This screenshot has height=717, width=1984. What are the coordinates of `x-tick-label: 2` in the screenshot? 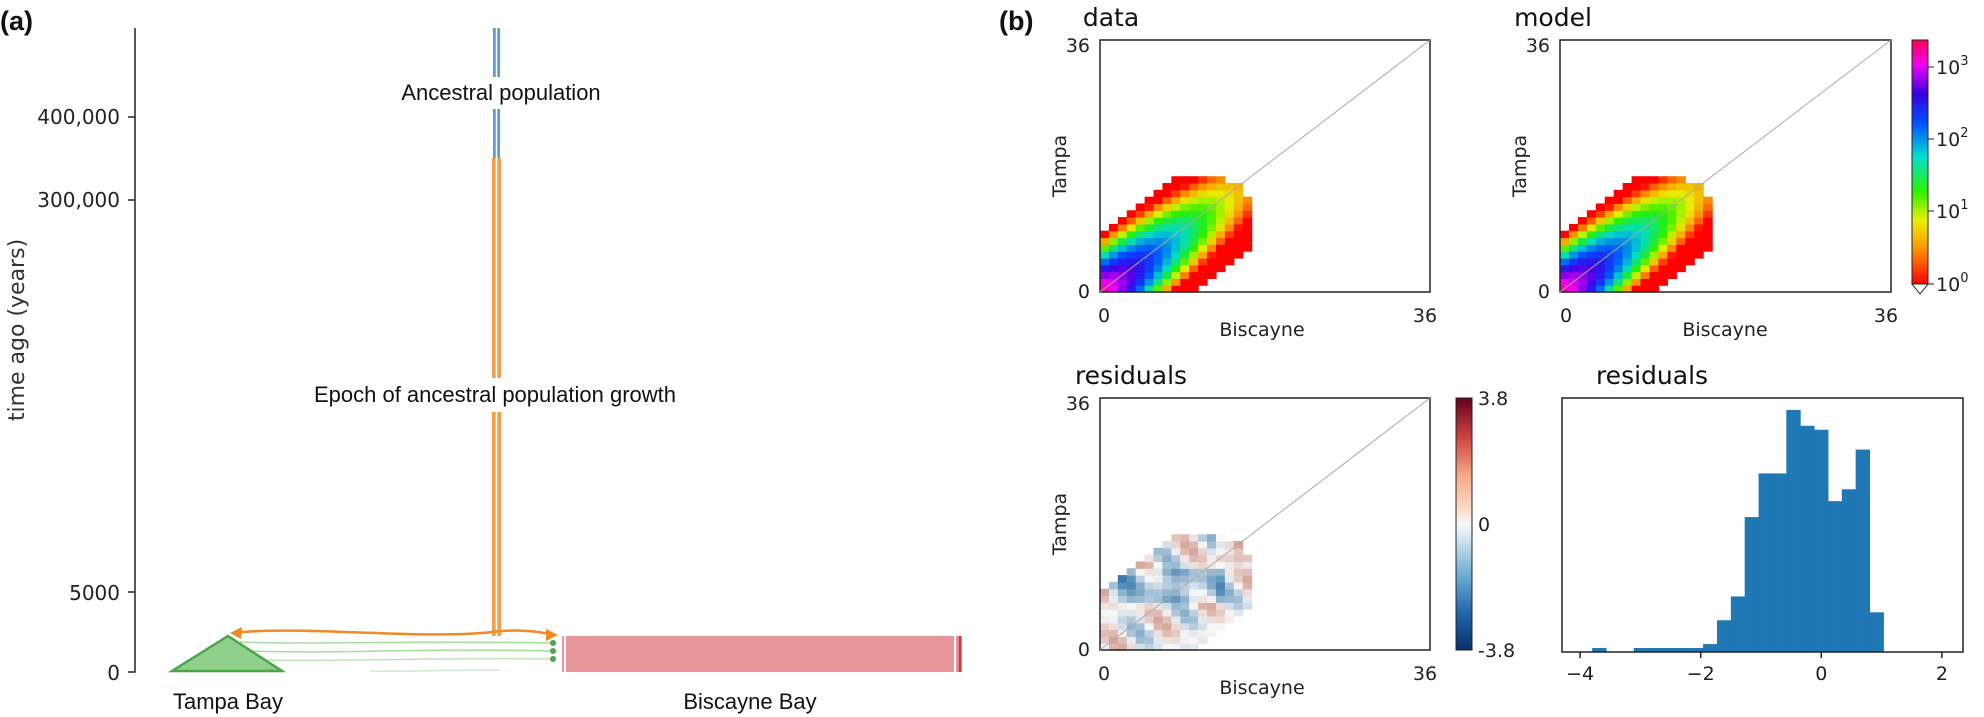 It's located at (1942, 674).